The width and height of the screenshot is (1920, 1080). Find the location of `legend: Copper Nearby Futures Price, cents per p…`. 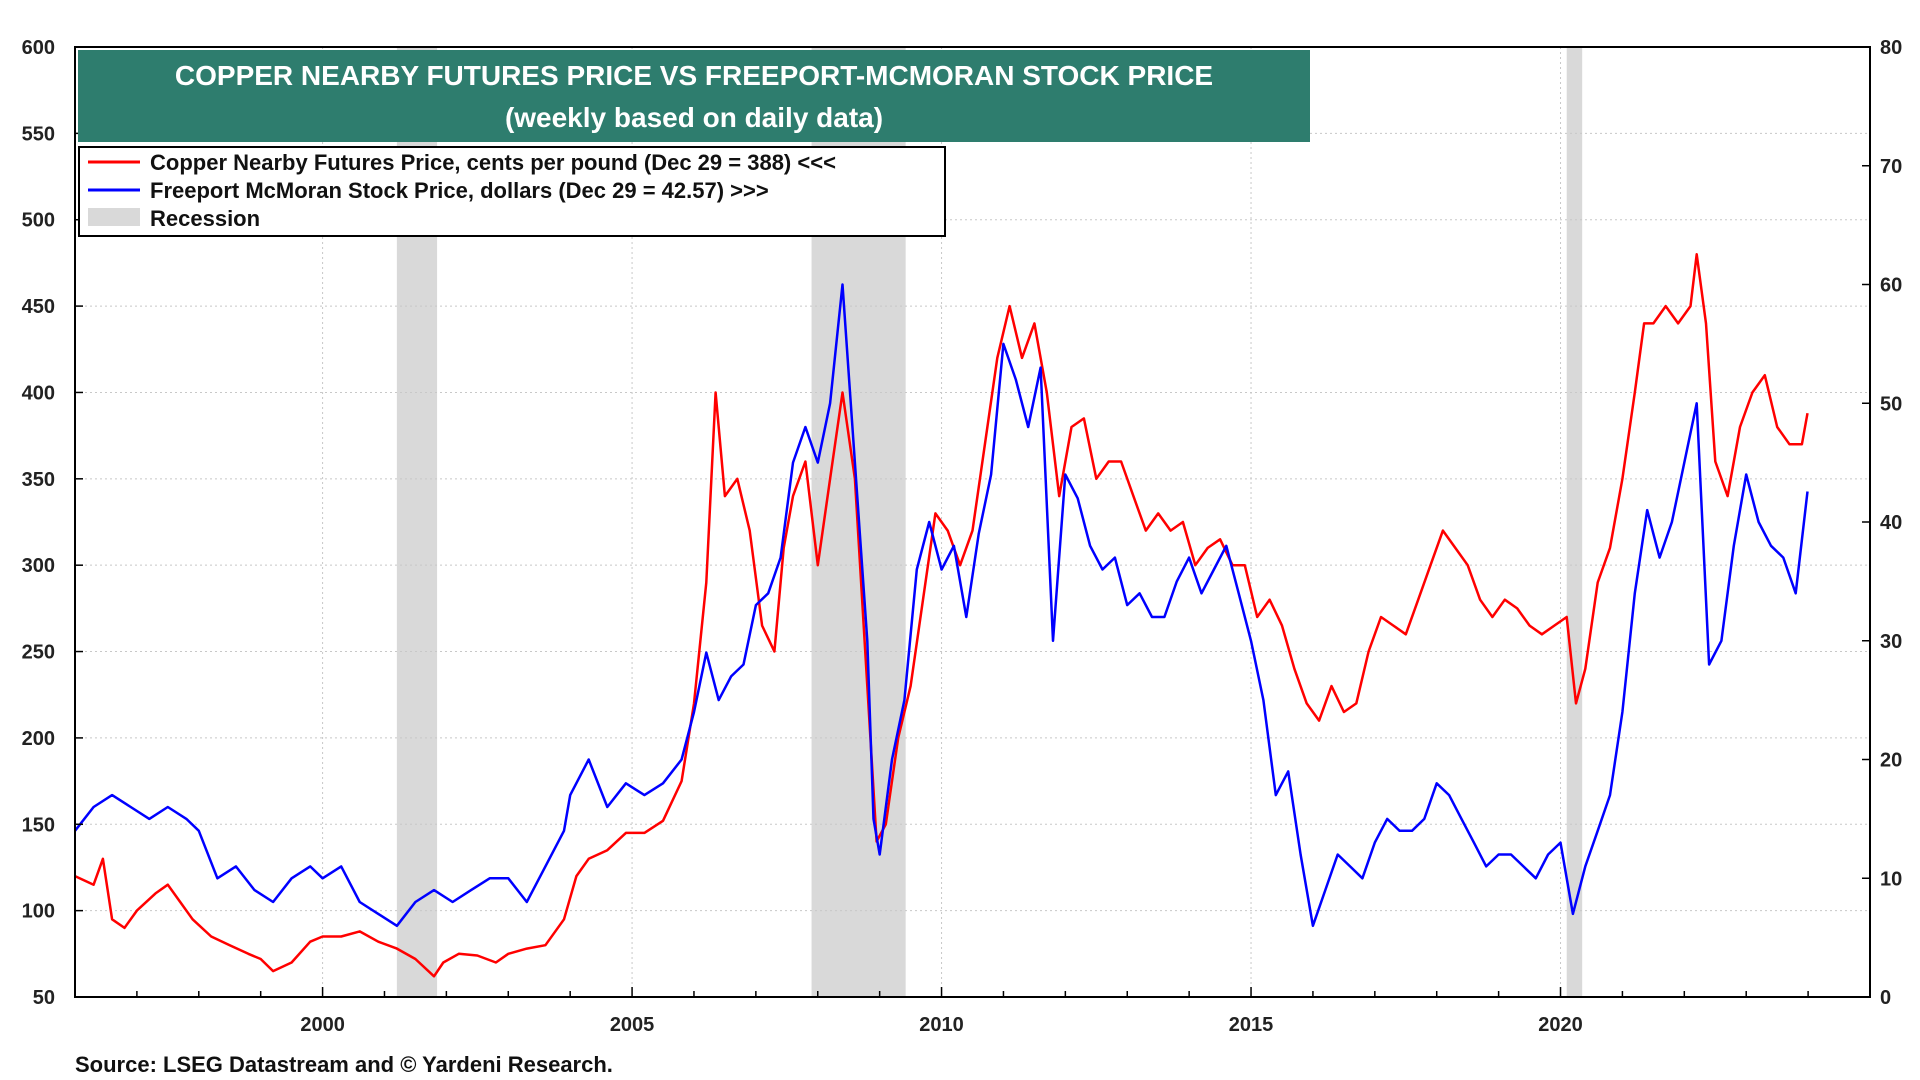

legend: Copper Nearby Futures Price, cents per p… is located at coordinates (512, 191).